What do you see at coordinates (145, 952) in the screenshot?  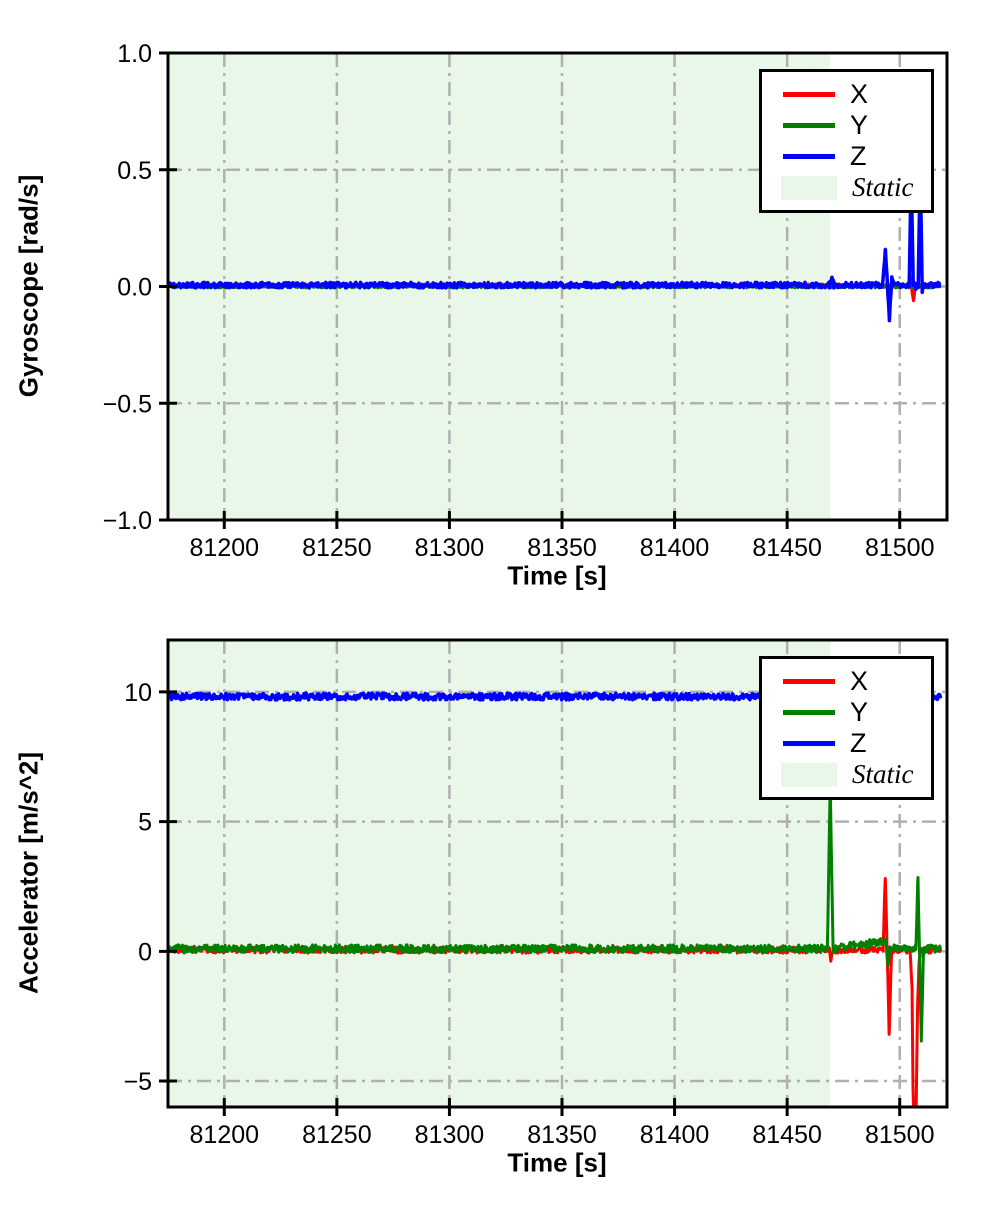 I see `y-tick-label: 0` at bounding box center [145, 952].